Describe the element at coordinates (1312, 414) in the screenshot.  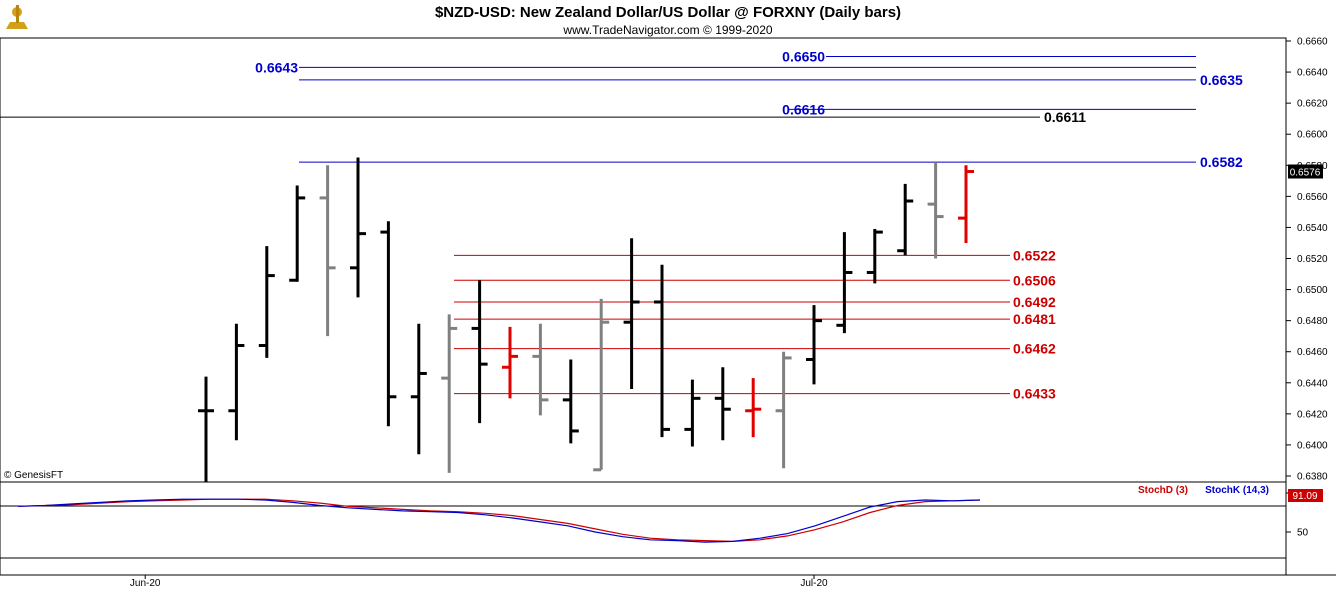
I see `y-tick-label: 0.6420` at that location.